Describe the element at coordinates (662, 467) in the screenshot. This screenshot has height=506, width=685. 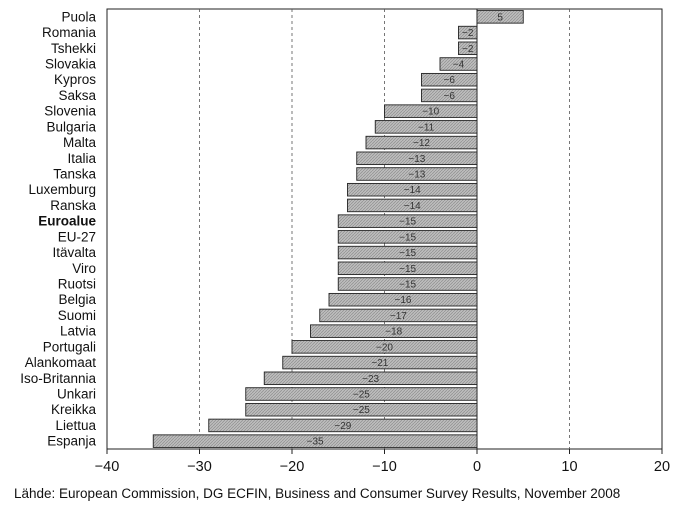
I see `x-tick-label: 20` at that location.